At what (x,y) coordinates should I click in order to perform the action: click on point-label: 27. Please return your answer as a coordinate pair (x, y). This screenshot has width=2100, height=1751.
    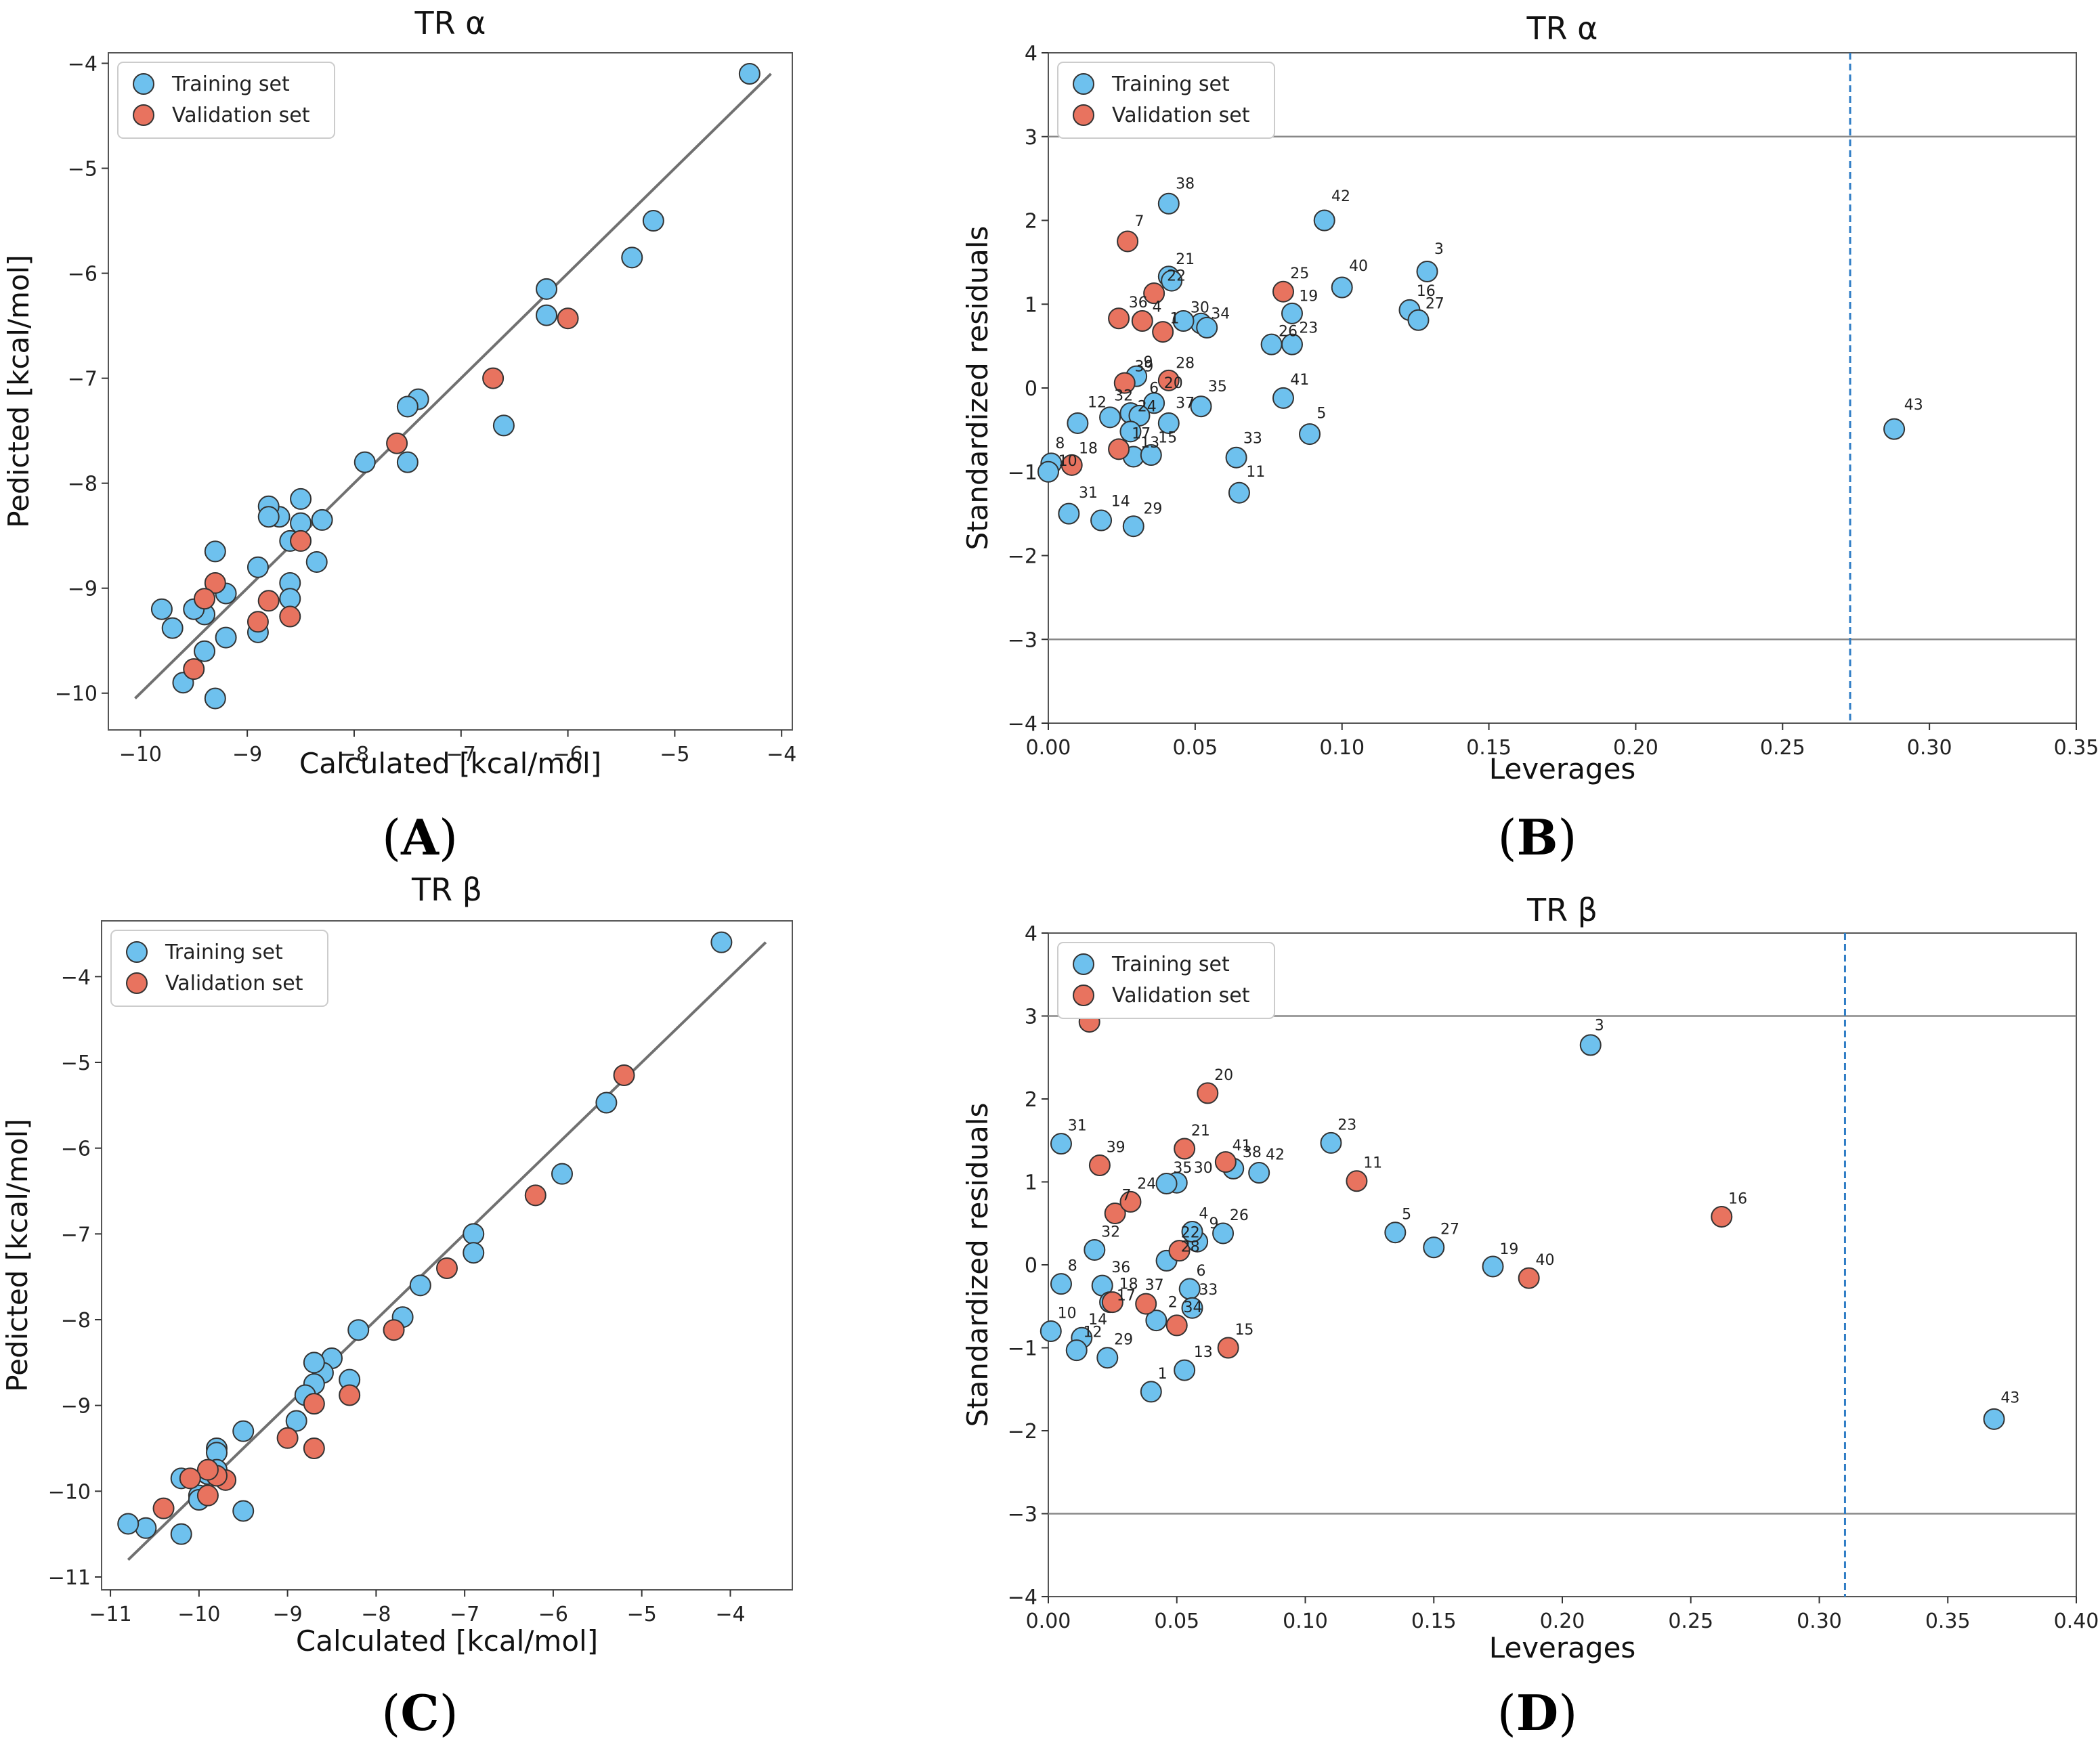
    Looking at the image, I should click on (1449, 1230).